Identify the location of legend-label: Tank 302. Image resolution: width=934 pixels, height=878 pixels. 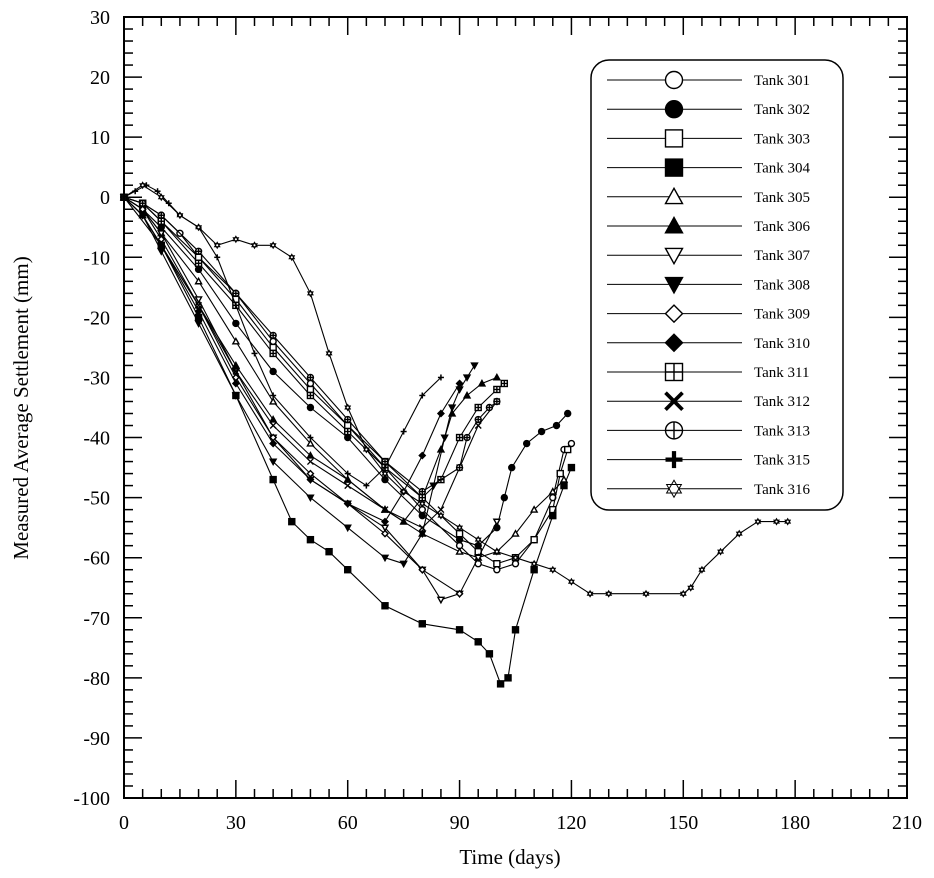
(782, 110).